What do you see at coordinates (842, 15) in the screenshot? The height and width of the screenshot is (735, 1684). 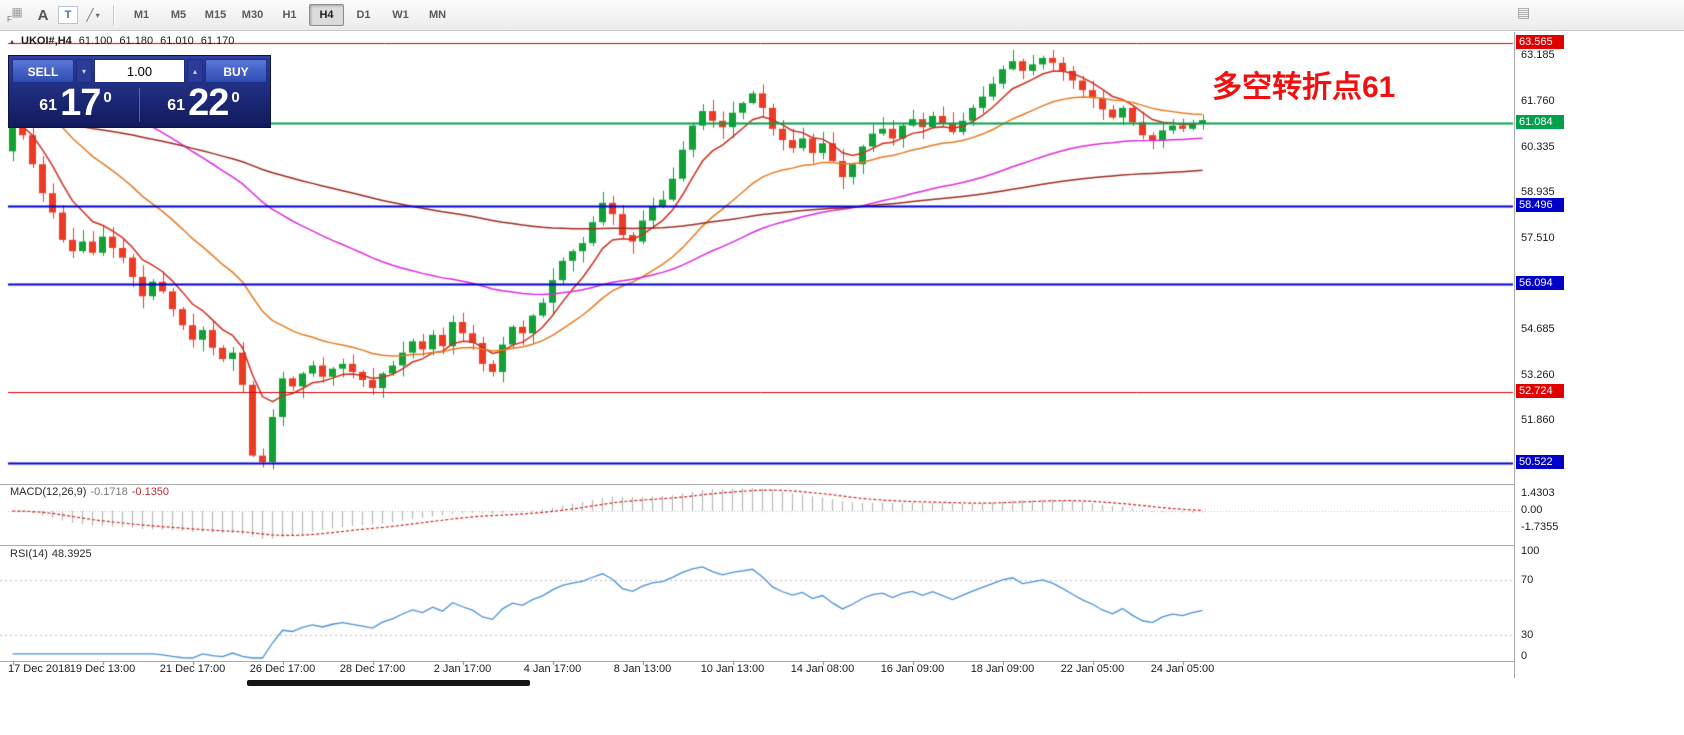 I see `main-toolbar: ▦ F A T ╱ ▾ M1 M5 M15 M30 H1 H4 D1 W1 MN ▤` at bounding box center [842, 15].